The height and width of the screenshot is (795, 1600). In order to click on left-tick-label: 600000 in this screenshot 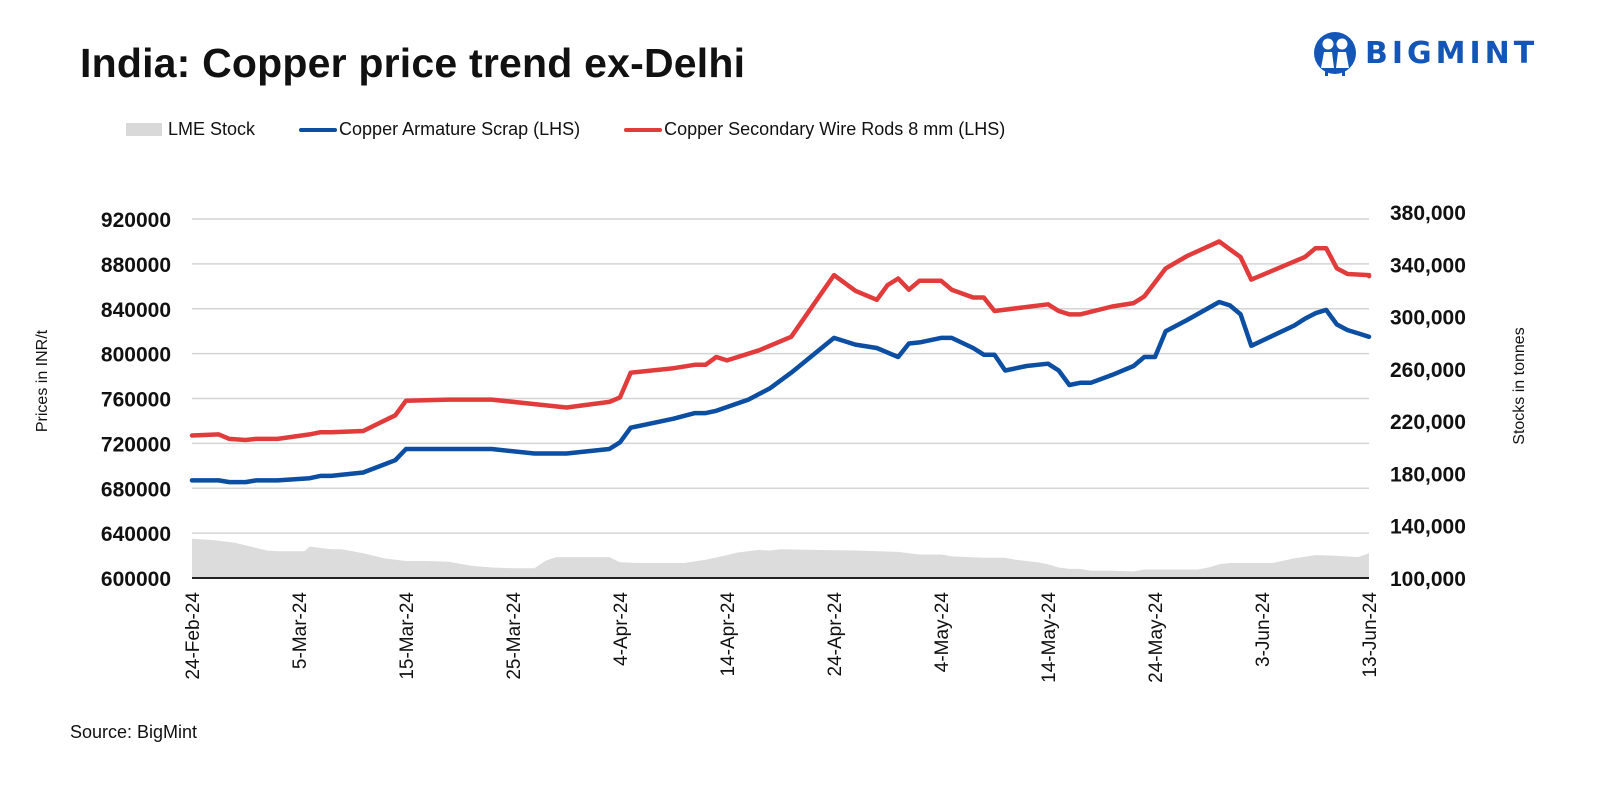, I will do `click(136, 579)`.